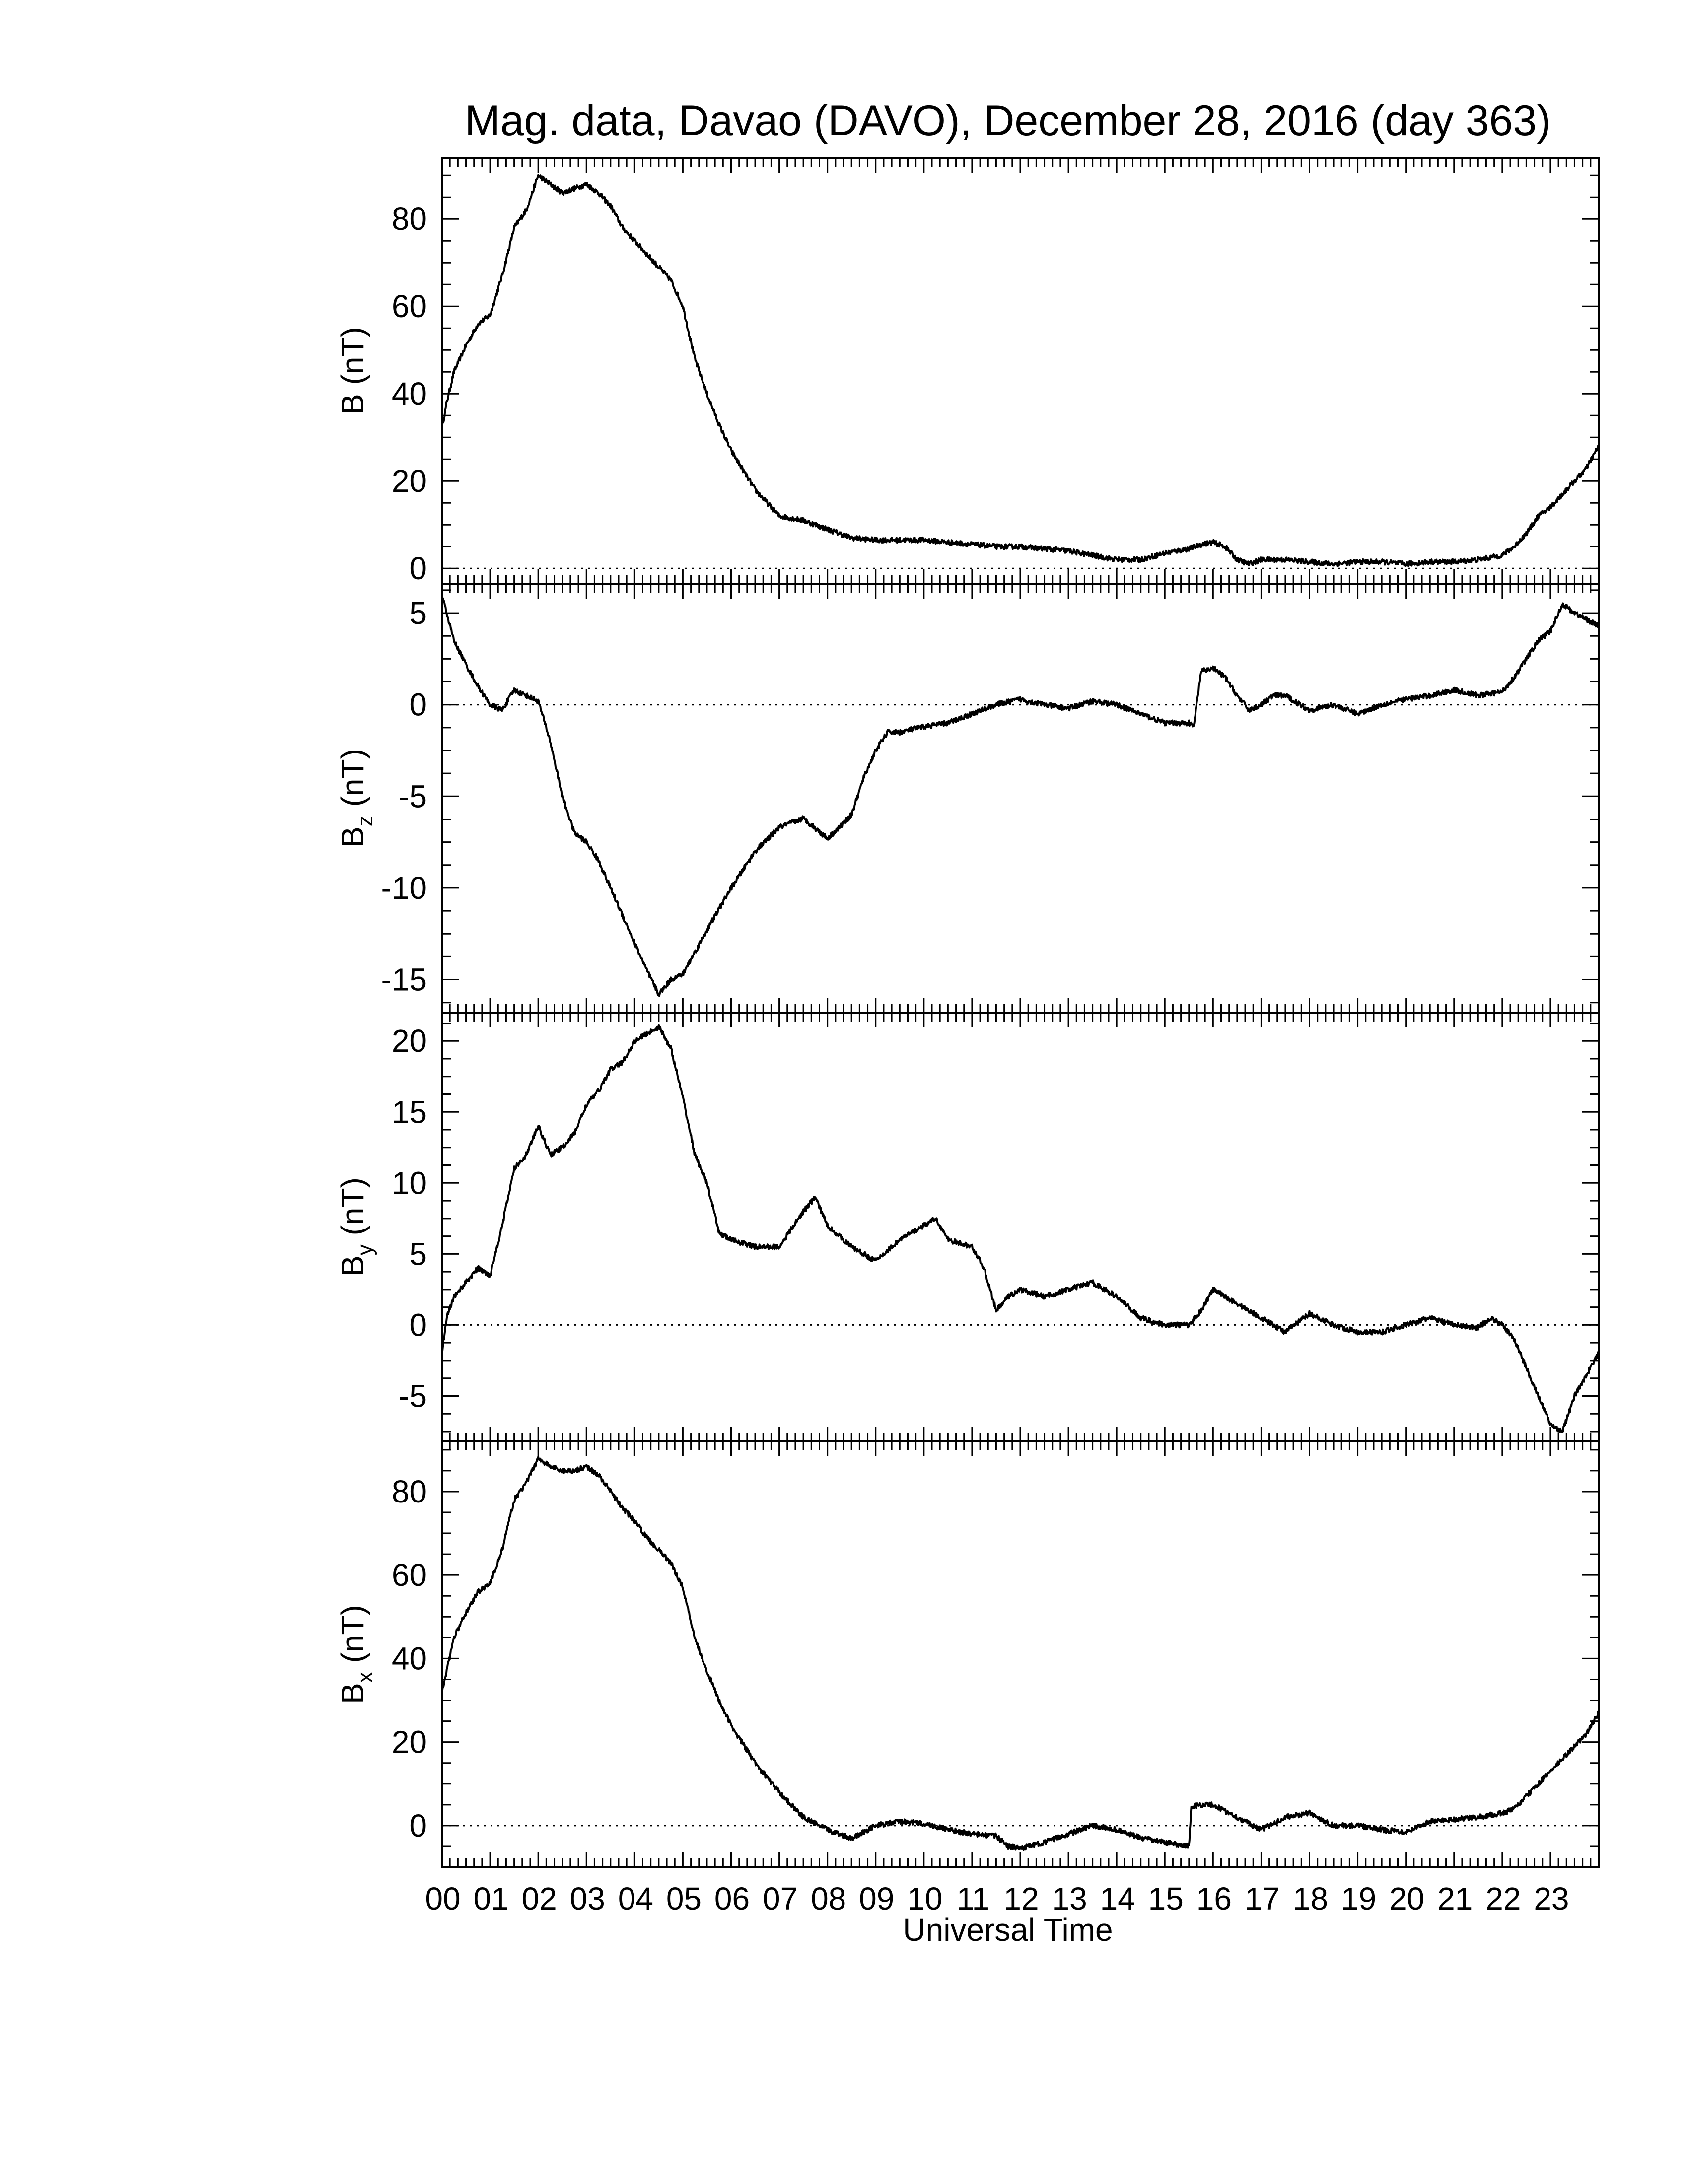 The height and width of the screenshot is (2184, 1688). I want to click on y-tick-label: -15, so click(404, 980).